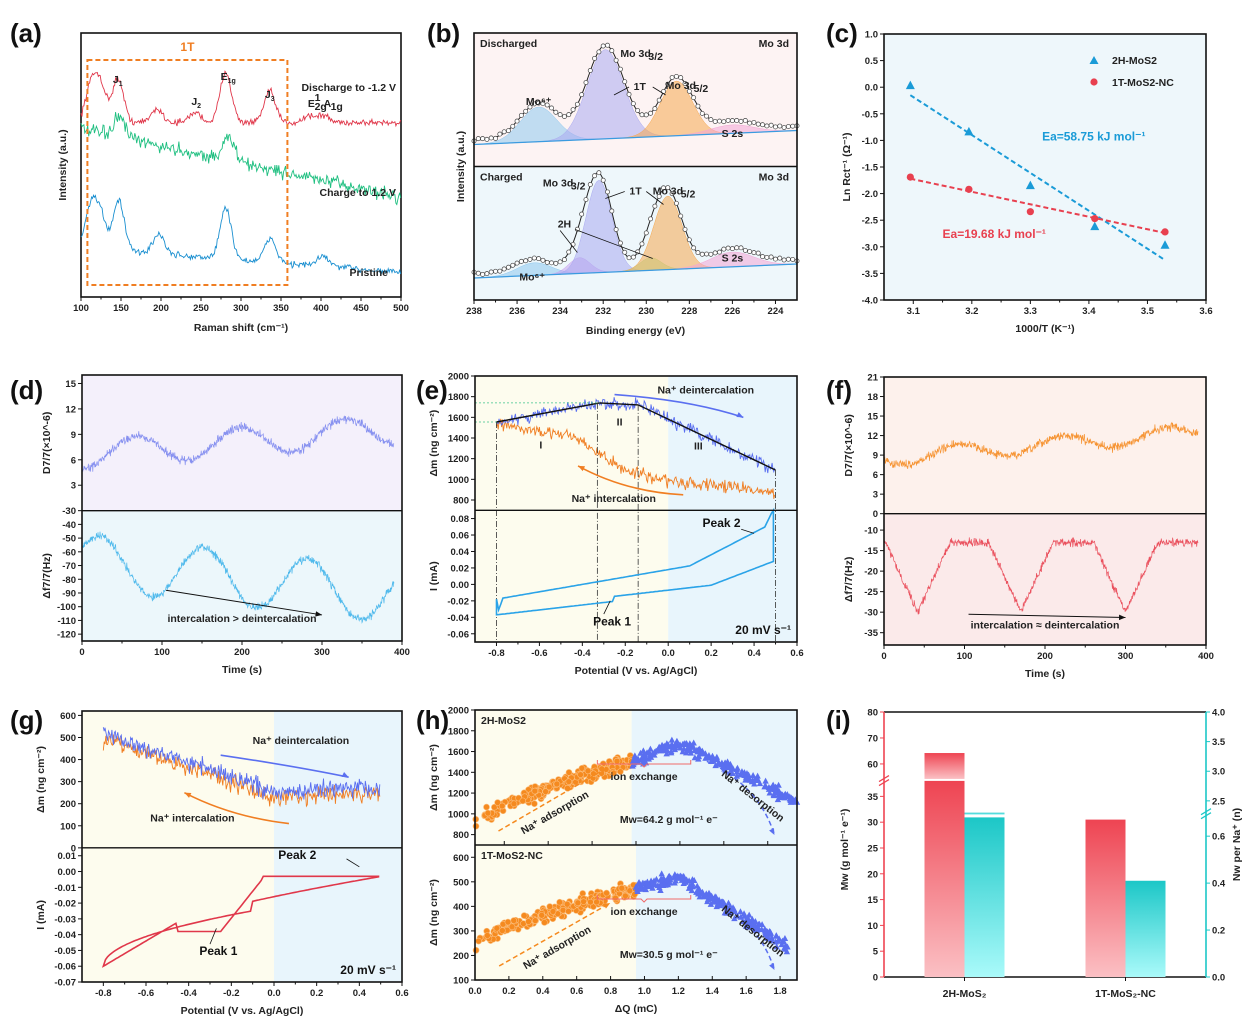 Image resolution: width=1256 pixels, height=1027 pixels. Describe the element at coordinates (740, 415) in the screenshot. I see `panel-e-deintercalation-arrow-head` at that location.